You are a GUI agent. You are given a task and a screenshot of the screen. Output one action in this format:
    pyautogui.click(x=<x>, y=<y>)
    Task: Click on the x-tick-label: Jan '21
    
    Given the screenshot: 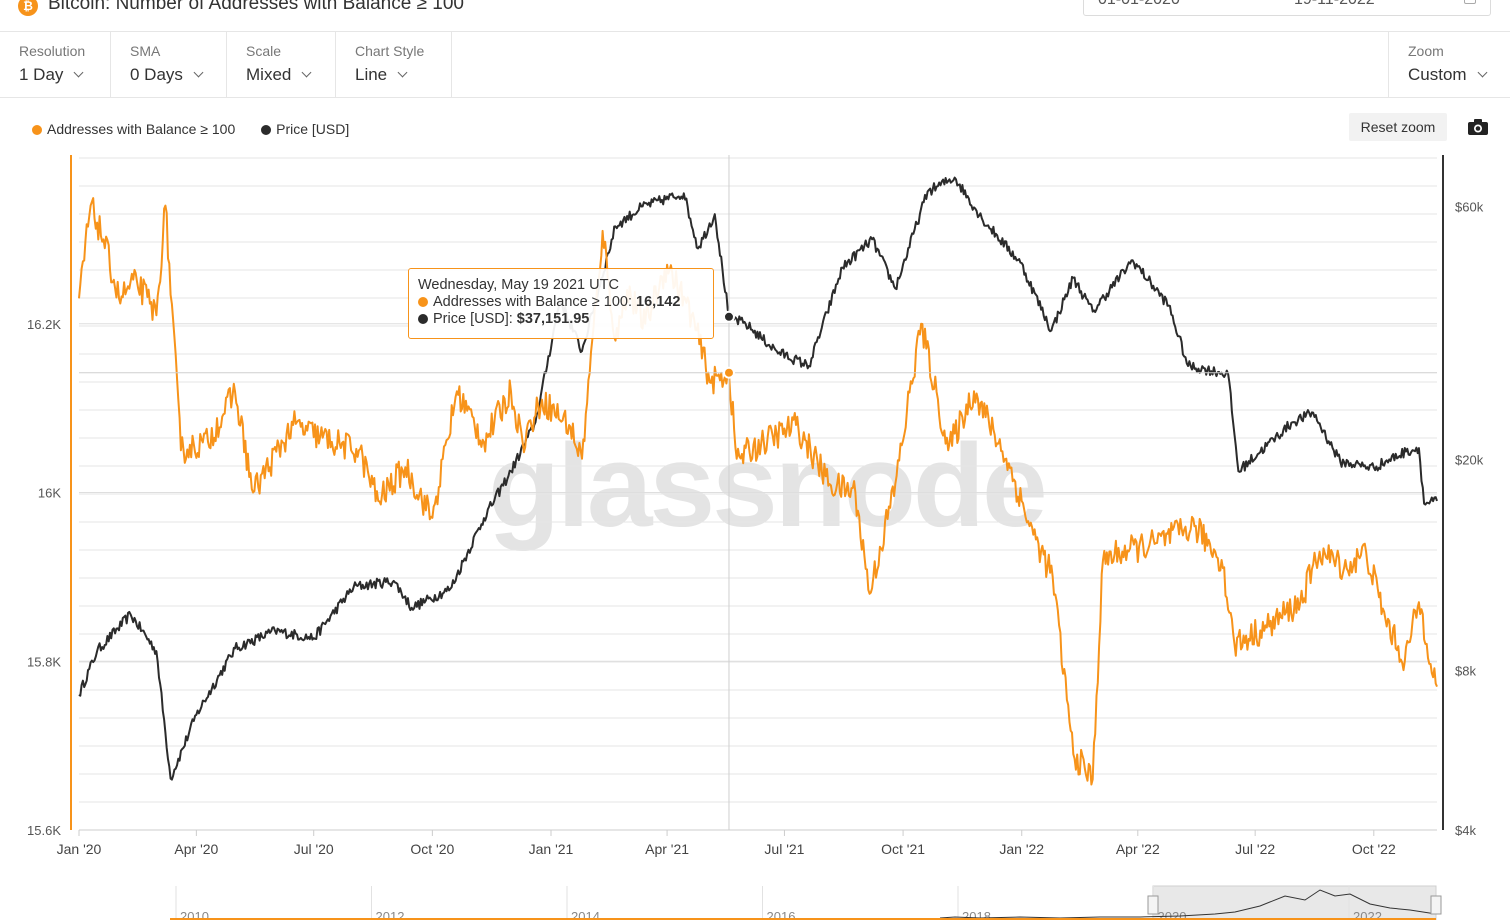 What is the action you would take?
    pyautogui.click(x=551, y=849)
    